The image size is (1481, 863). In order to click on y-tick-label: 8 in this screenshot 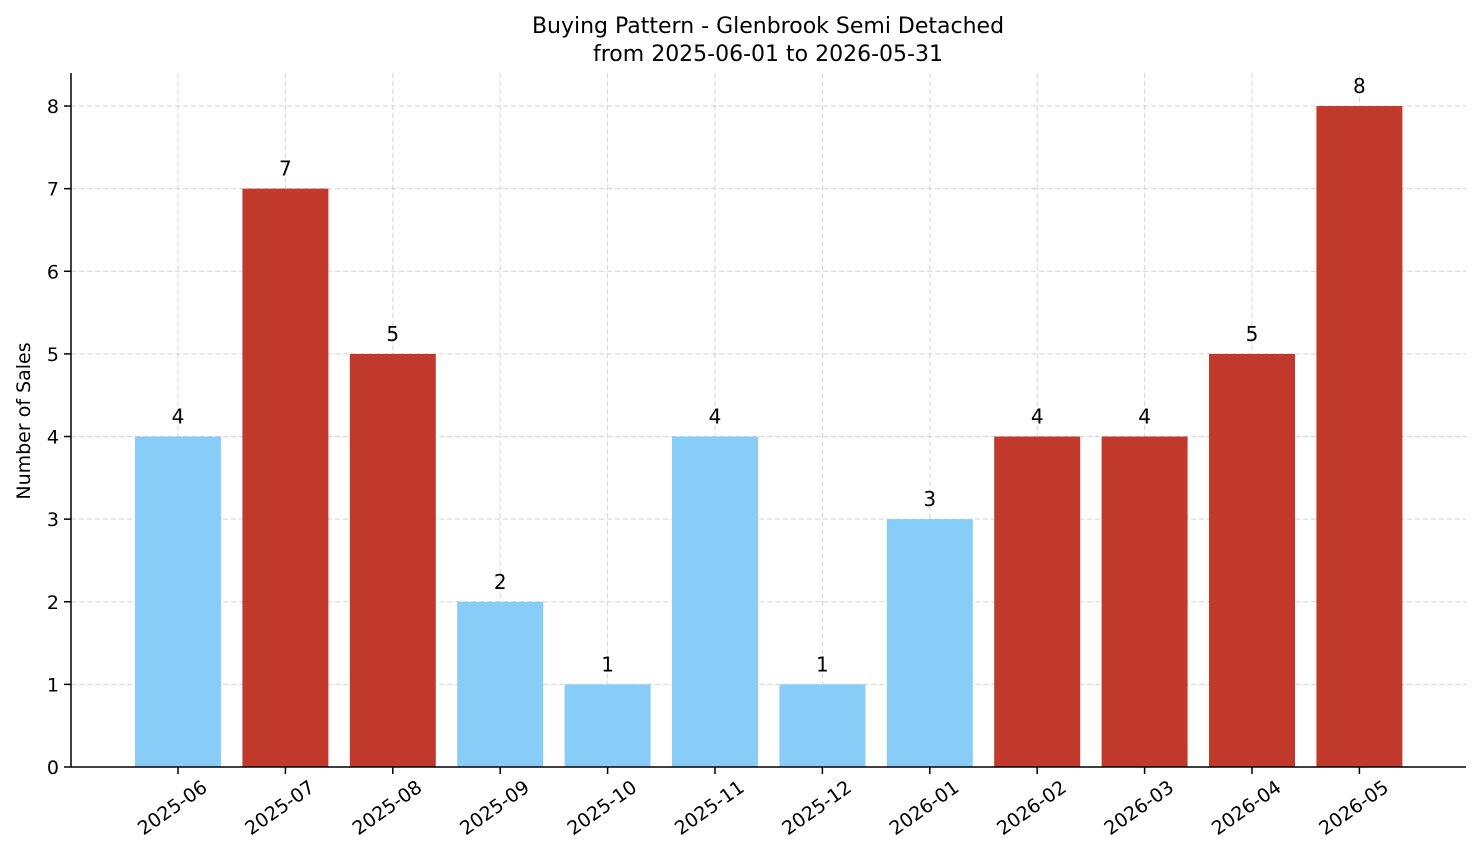, I will do `click(53, 107)`.